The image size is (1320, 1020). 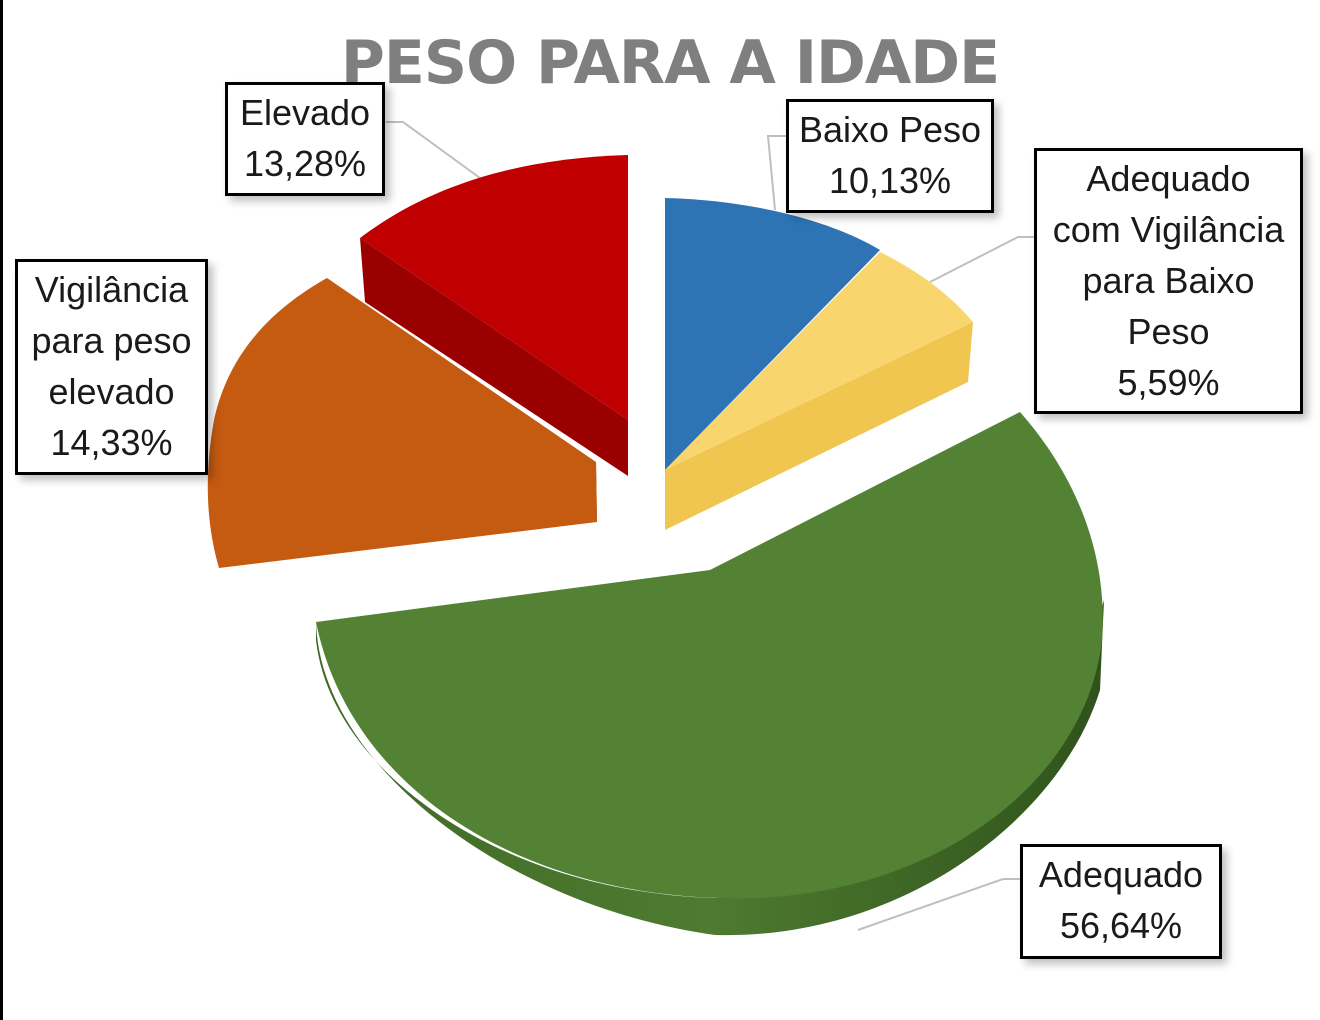 I want to click on data-label-value: 13,28%, so click(x=305, y=163).